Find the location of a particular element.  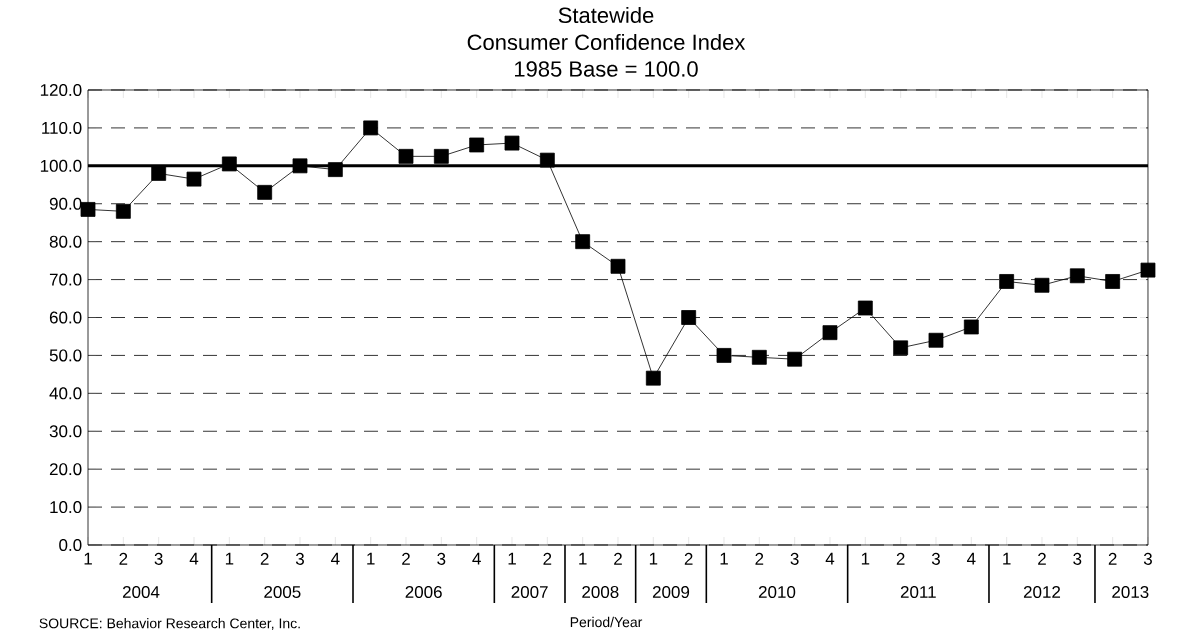

text: 2009 is located at coordinates (671, 592).